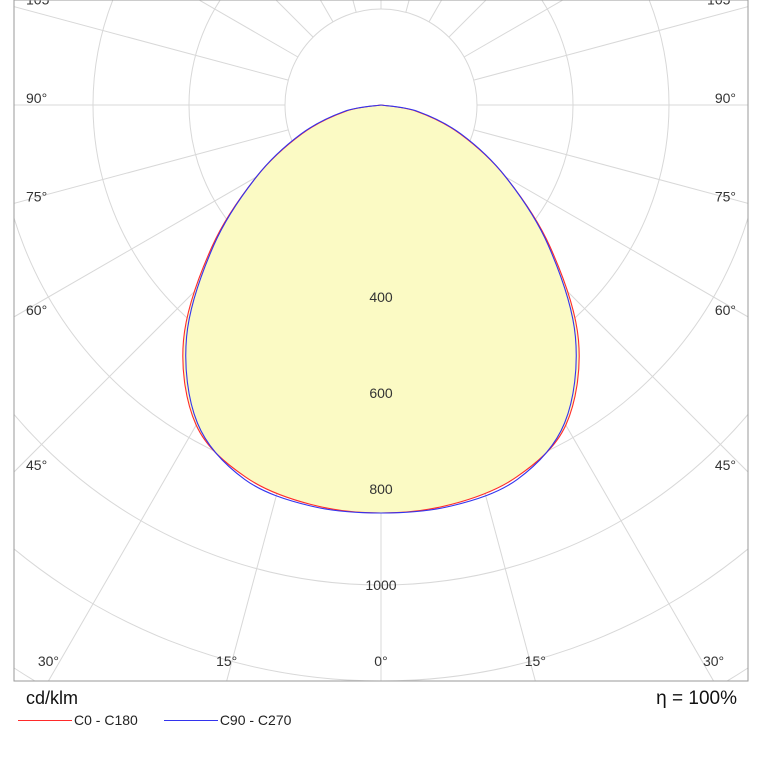 The image size is (767, 767). I want to click on angle-tick-label-left: 45°, so click(36, 465).